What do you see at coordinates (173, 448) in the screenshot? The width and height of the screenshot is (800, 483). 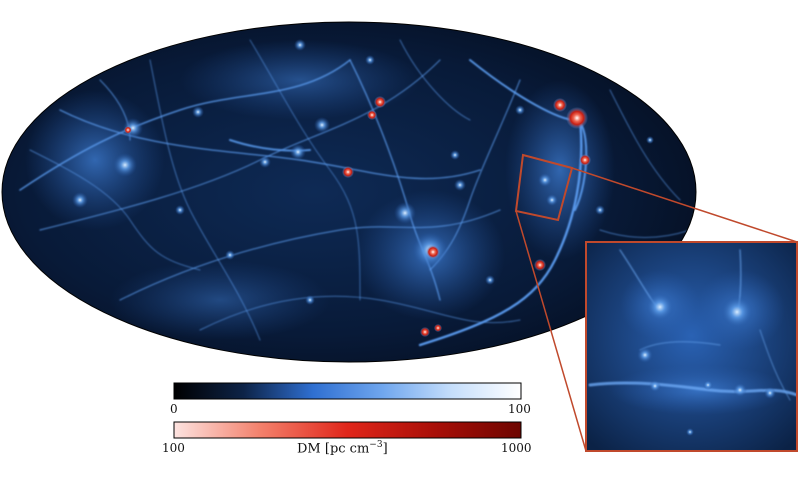 I see `colorbar-red-min-label: 100` at bounding box center [173, 448].